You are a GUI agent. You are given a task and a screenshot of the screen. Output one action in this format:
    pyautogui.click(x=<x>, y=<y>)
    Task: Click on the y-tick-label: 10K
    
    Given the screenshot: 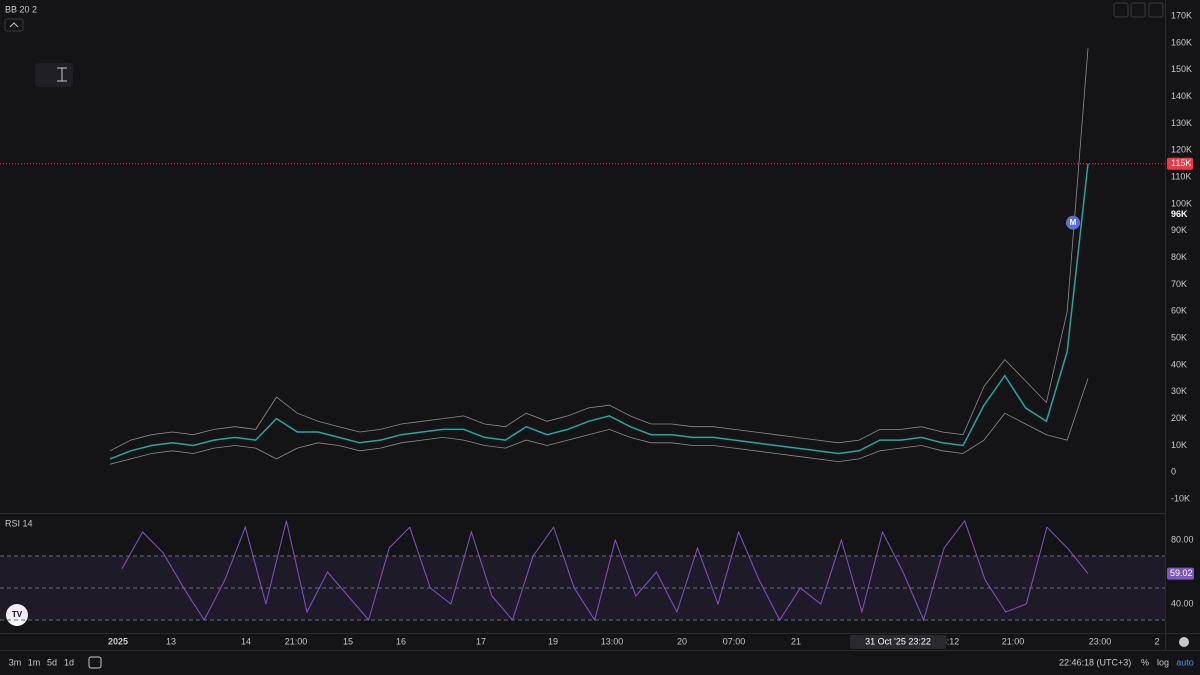 What is the action you would take?
    pyautogui.click(x=1179, y=445)
    